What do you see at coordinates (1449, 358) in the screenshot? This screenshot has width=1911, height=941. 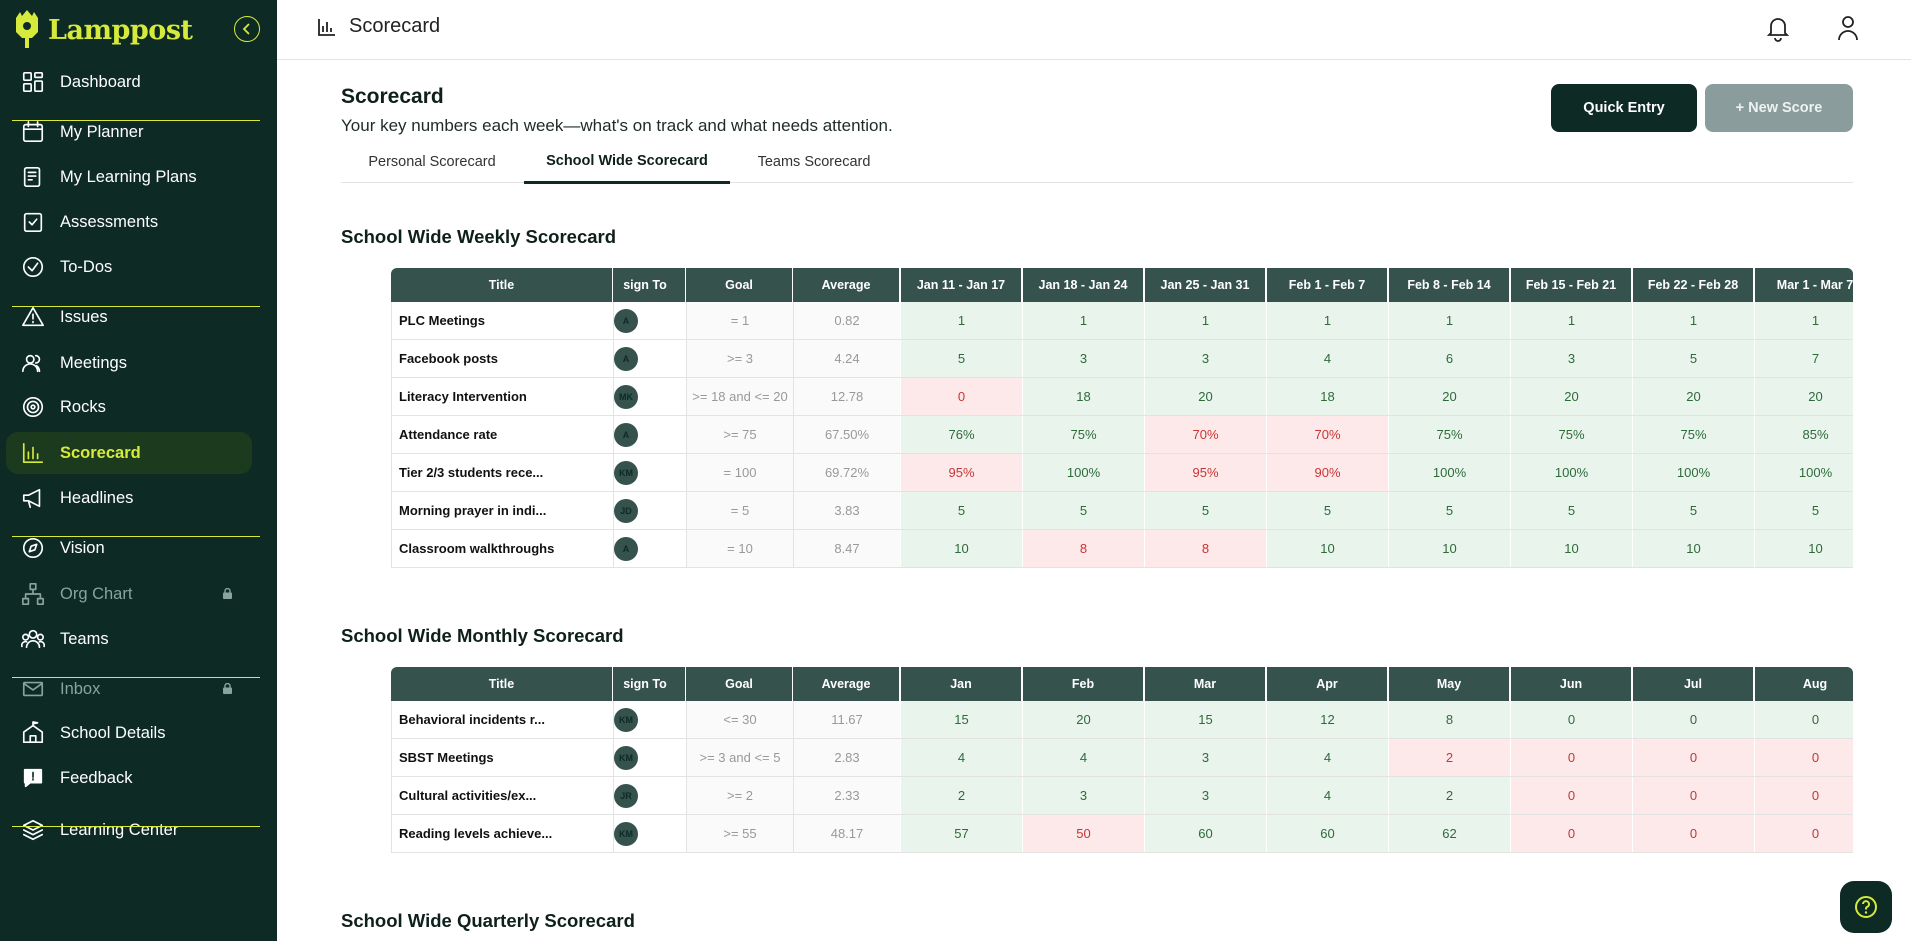 I see `score-cell: 6` at bounding box center [1449, 358].